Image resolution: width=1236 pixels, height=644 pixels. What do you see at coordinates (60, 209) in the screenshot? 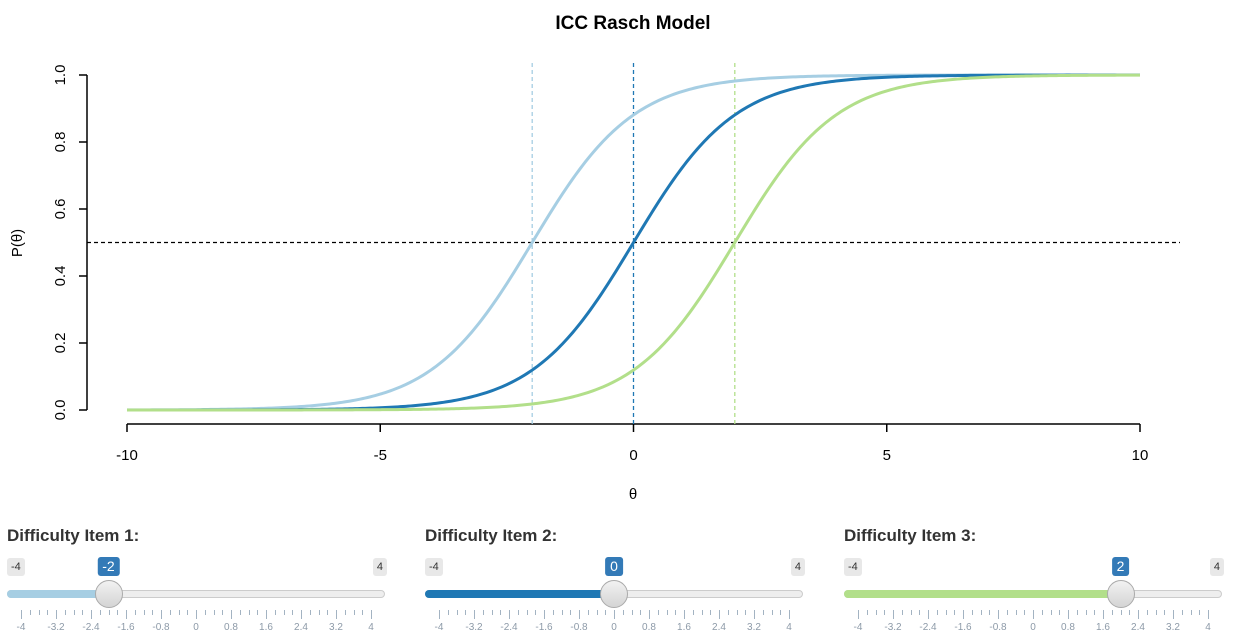
I see `y-tick-label: 0.6` at bounding box center [60, 209].